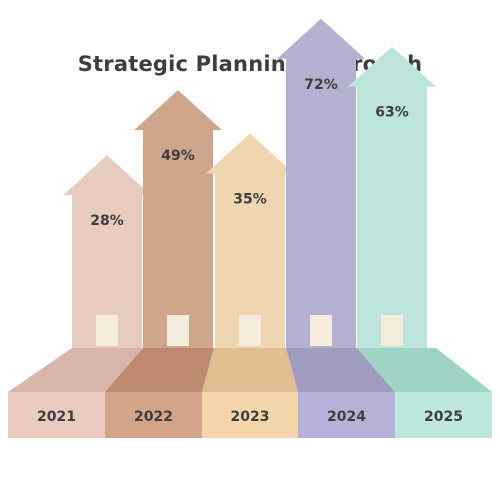  What do you see at coordinates (392, 113) in the screenshot?
I see `value-label-2025: 63%` at bounding box center [392, 113].